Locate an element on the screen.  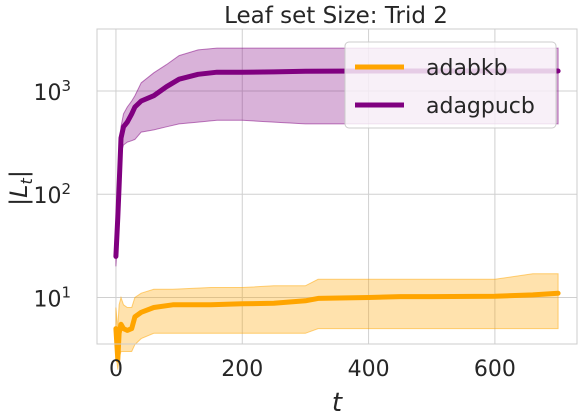
x-tick-label: 400 is located at coordinates (369, 369).